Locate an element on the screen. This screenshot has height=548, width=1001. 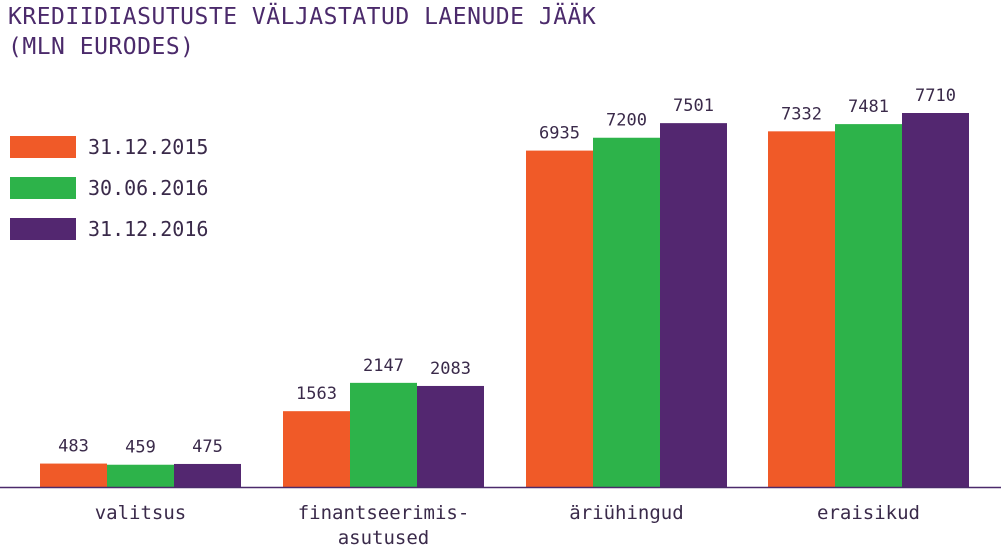
data-label-3-series-3: 7501 is located at coordinates (693, 106).